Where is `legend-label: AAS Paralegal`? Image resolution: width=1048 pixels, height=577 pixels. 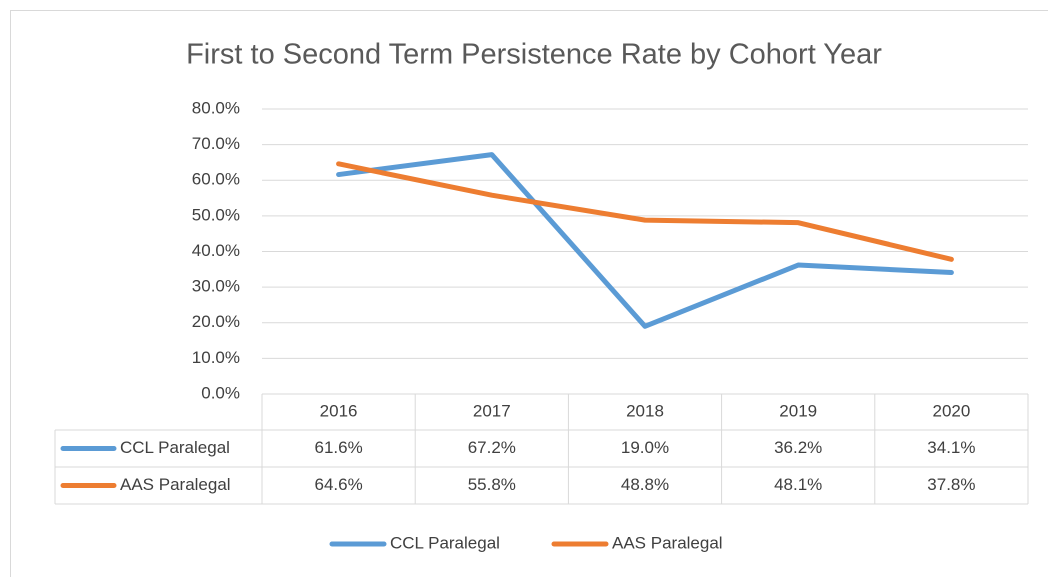
legend-label: AAS Paralegal is located at coordinates (667, 542).